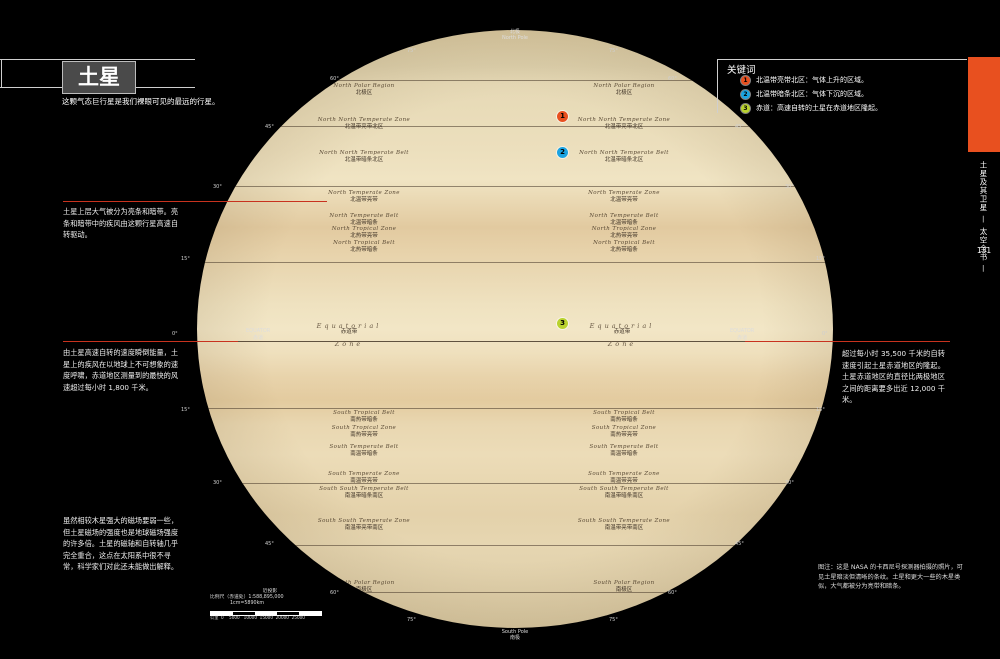 This screenshot has height=659, width=1000. I want to click on north-pole-label: 北极 North Pole, so click(515, 35).